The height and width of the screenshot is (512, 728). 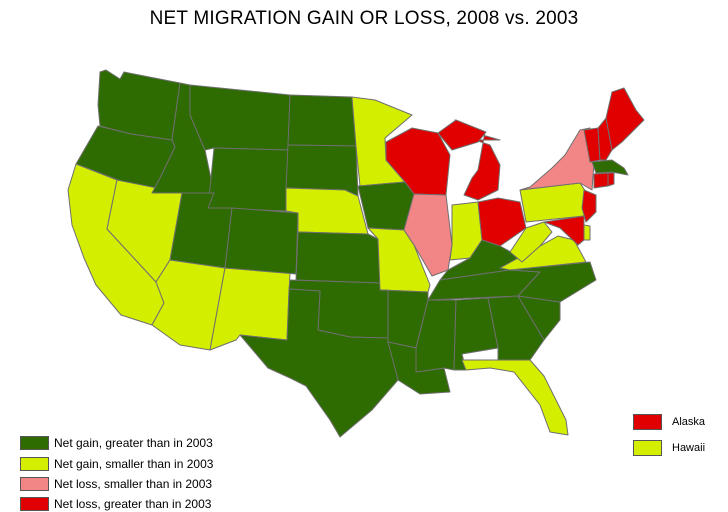 I want to click on legend-label: Net gain, greater than in 2003, so click(x=133, y=443).